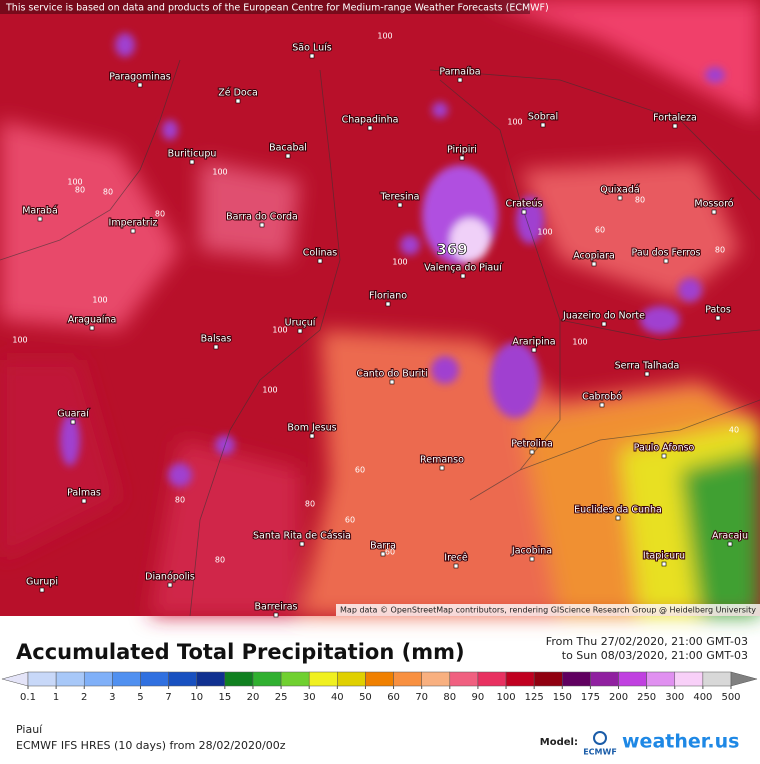 This screenshot has width=760, height=764. What do you see at coordinates (140, 697) in the screenshot?
I see `colorbar-label: 5` at bounding box center [140, 697].